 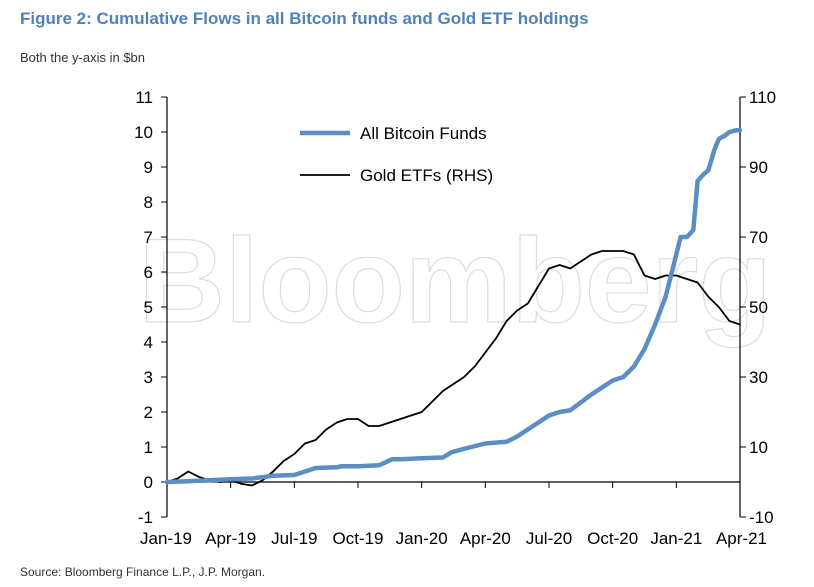 I want to click on left-tick-label: 4, so click(x=148, y=342).